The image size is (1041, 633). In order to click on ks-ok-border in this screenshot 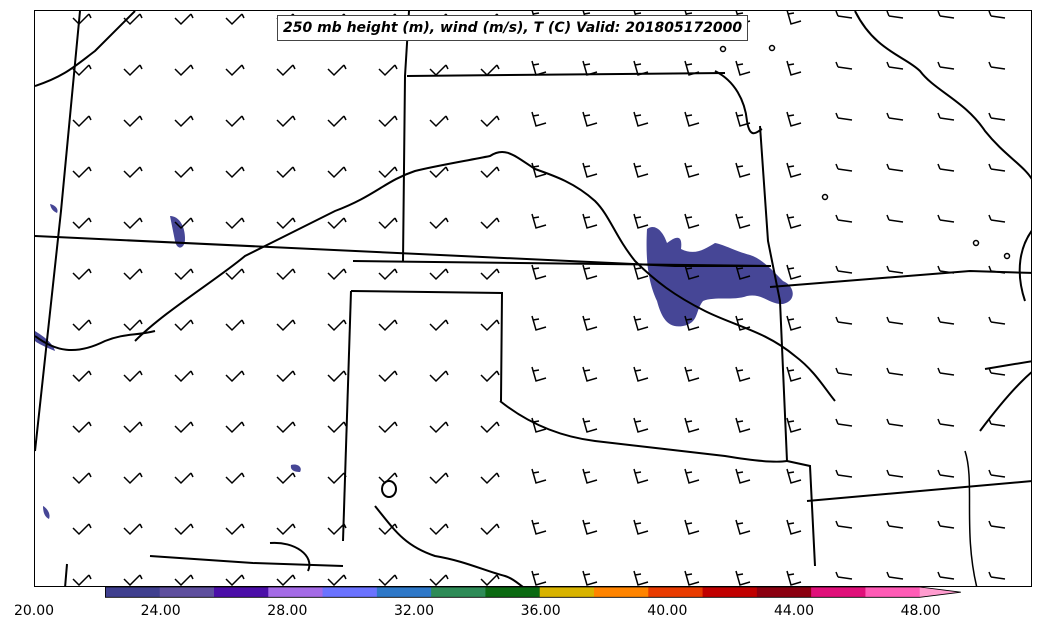, I will do `click(427, 346)`.